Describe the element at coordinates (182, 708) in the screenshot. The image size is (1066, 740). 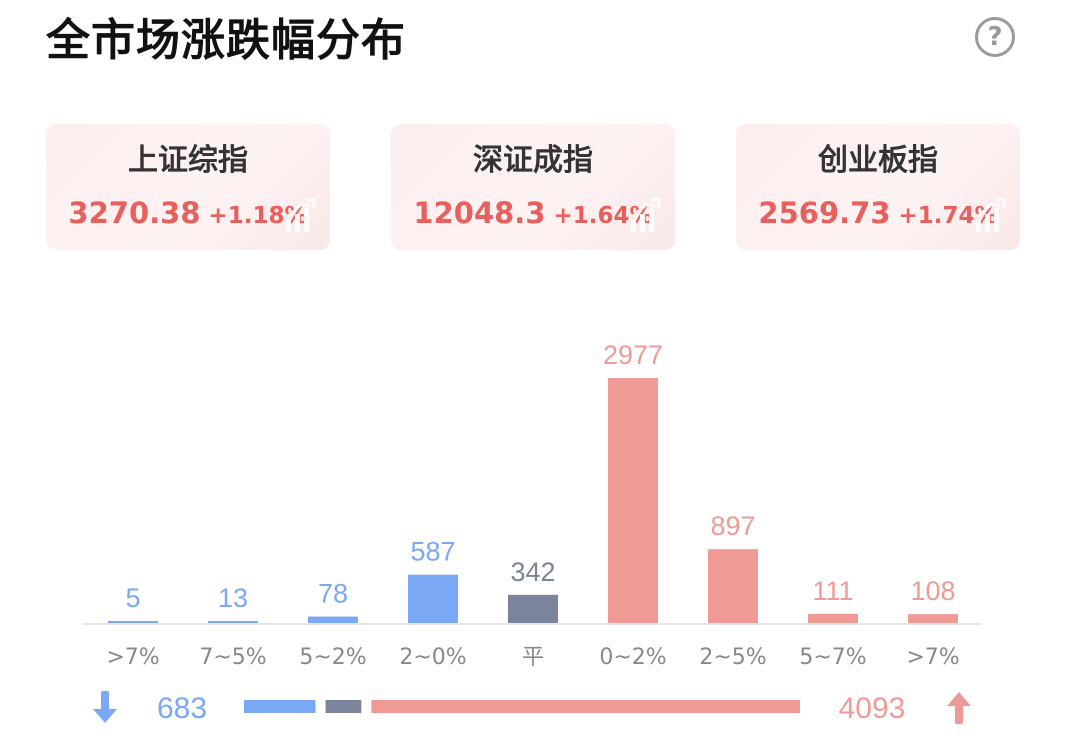
I see `down-count: 683` at that location.